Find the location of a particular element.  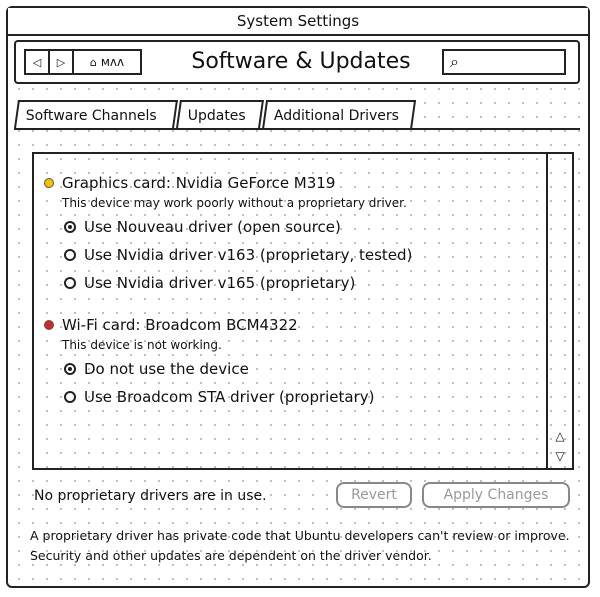

scrollbar: △ ▽ is located at coordinates (559, 311).